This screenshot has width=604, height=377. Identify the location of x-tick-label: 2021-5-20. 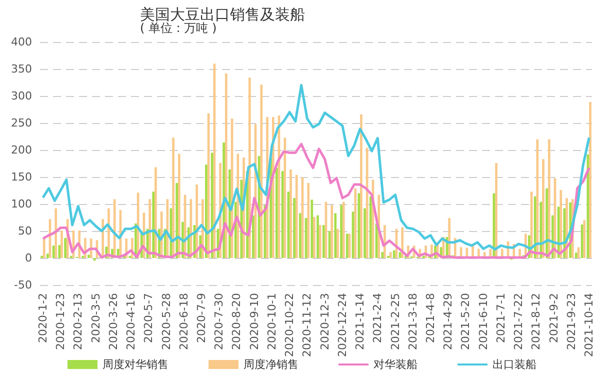
(465, 321).